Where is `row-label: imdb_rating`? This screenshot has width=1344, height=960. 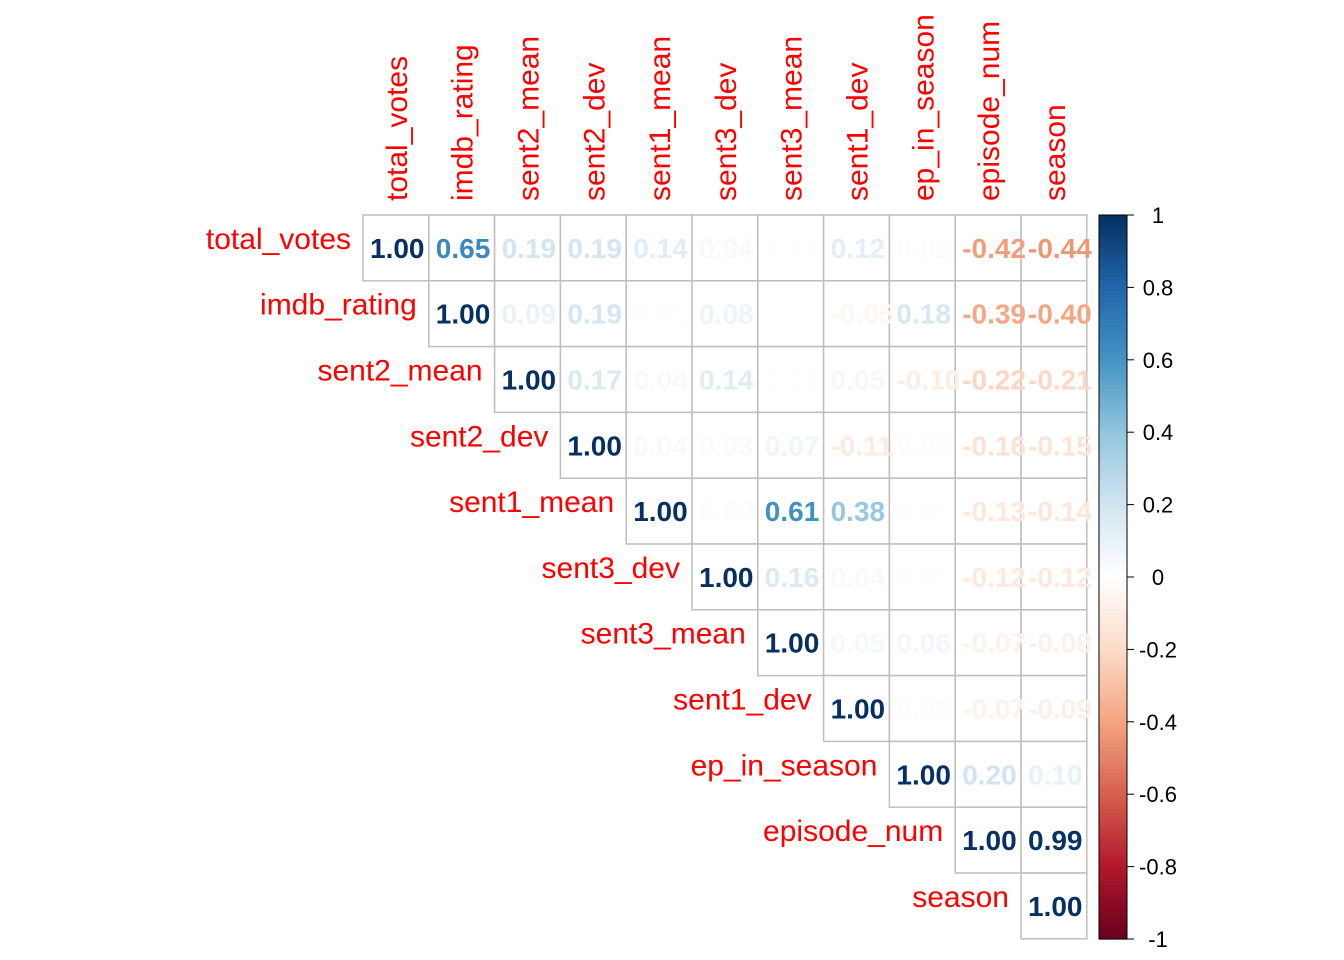
row-label: imdb_rating is located at coordinates (338, 305).